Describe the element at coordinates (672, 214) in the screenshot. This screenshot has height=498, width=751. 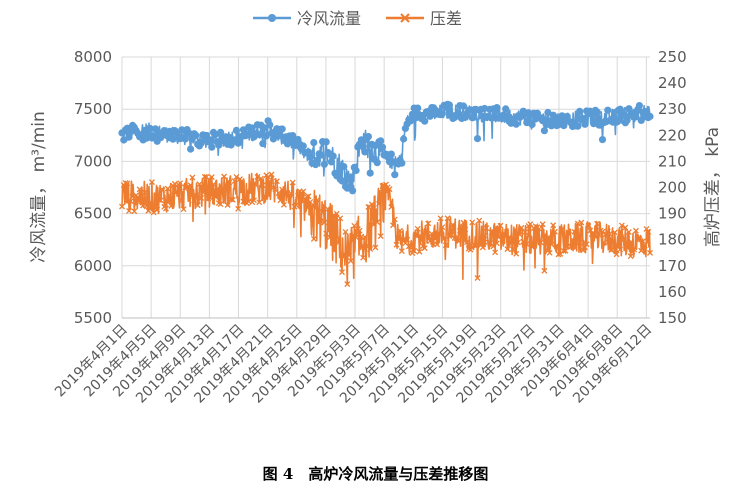
I see `y-right-tick-label: 190` at that location.